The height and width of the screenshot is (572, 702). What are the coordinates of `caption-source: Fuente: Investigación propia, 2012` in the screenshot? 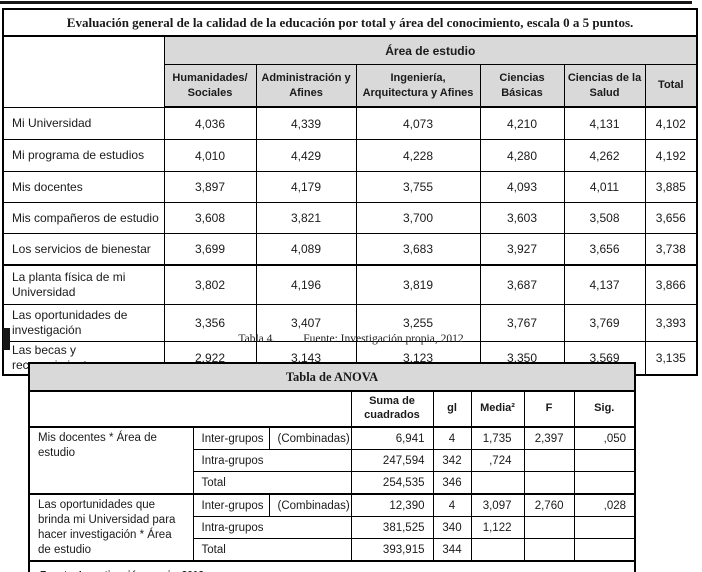 It's located at (383, 339).